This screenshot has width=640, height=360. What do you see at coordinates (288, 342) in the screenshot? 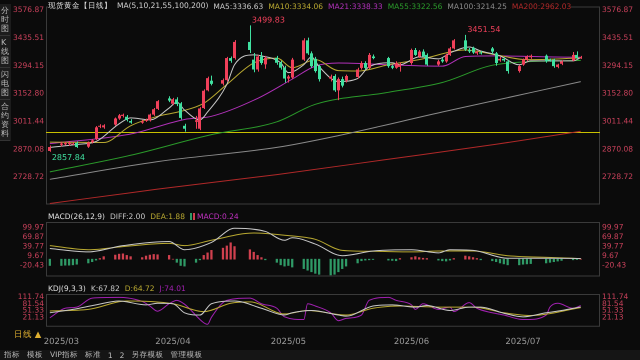
I see `x-tick-label: 2025/05` at bounding box center [288, 342].